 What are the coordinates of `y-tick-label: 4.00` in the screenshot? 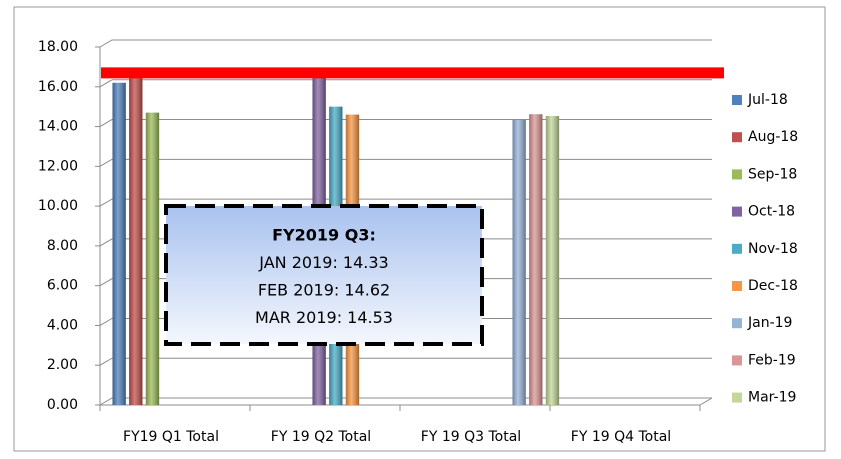 It's located at (62, 325).